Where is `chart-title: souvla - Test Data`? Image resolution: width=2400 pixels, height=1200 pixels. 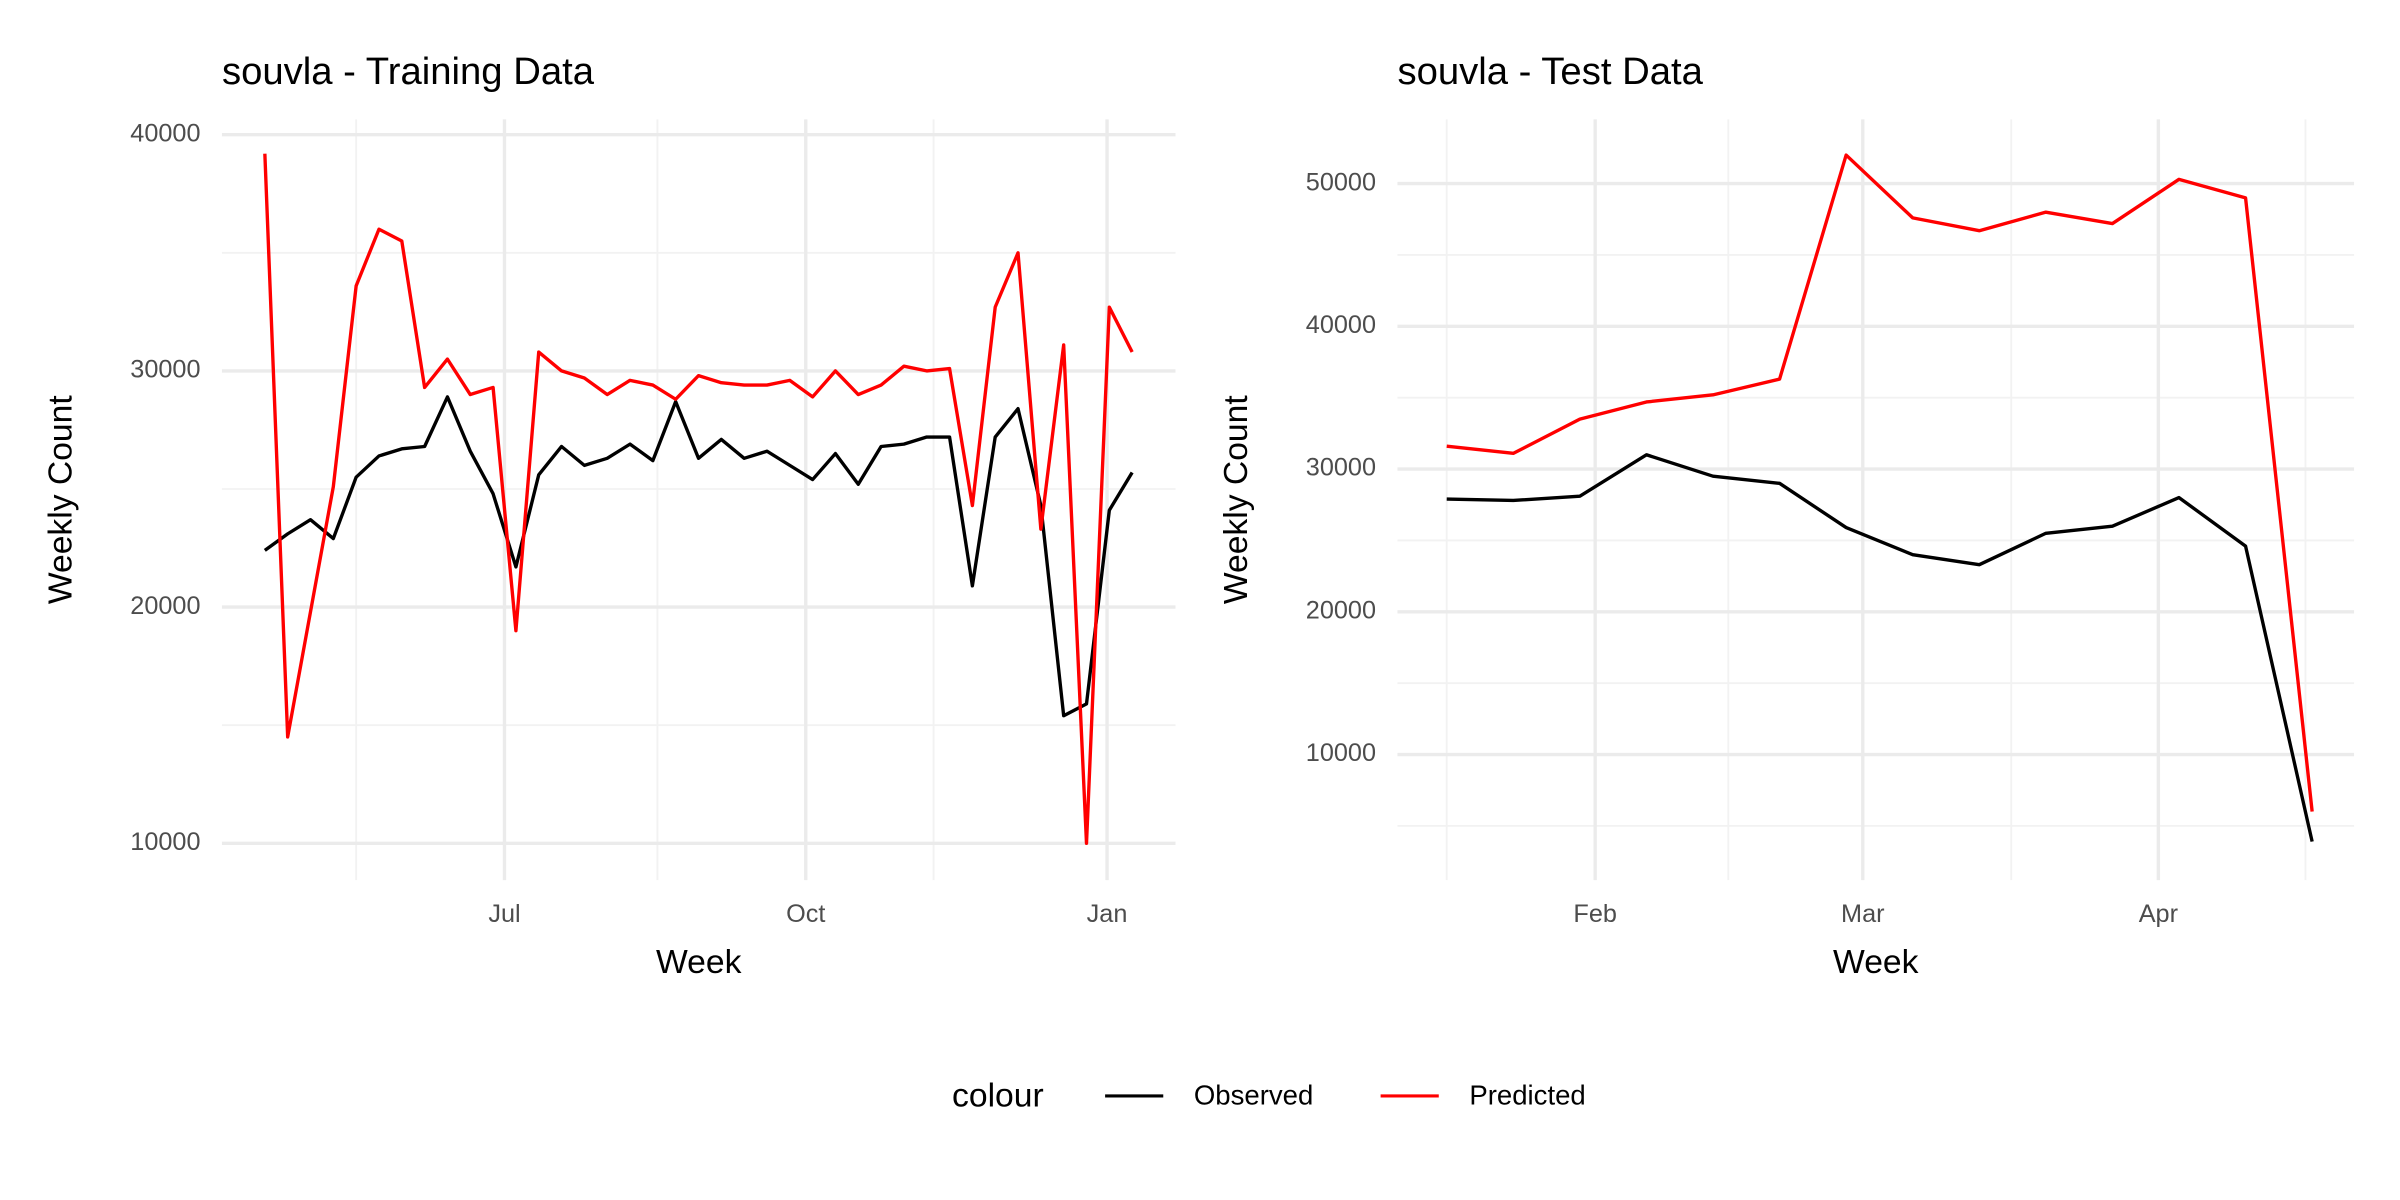 chart-title: souvla - Test Data is located at coordinates (1550, 71).